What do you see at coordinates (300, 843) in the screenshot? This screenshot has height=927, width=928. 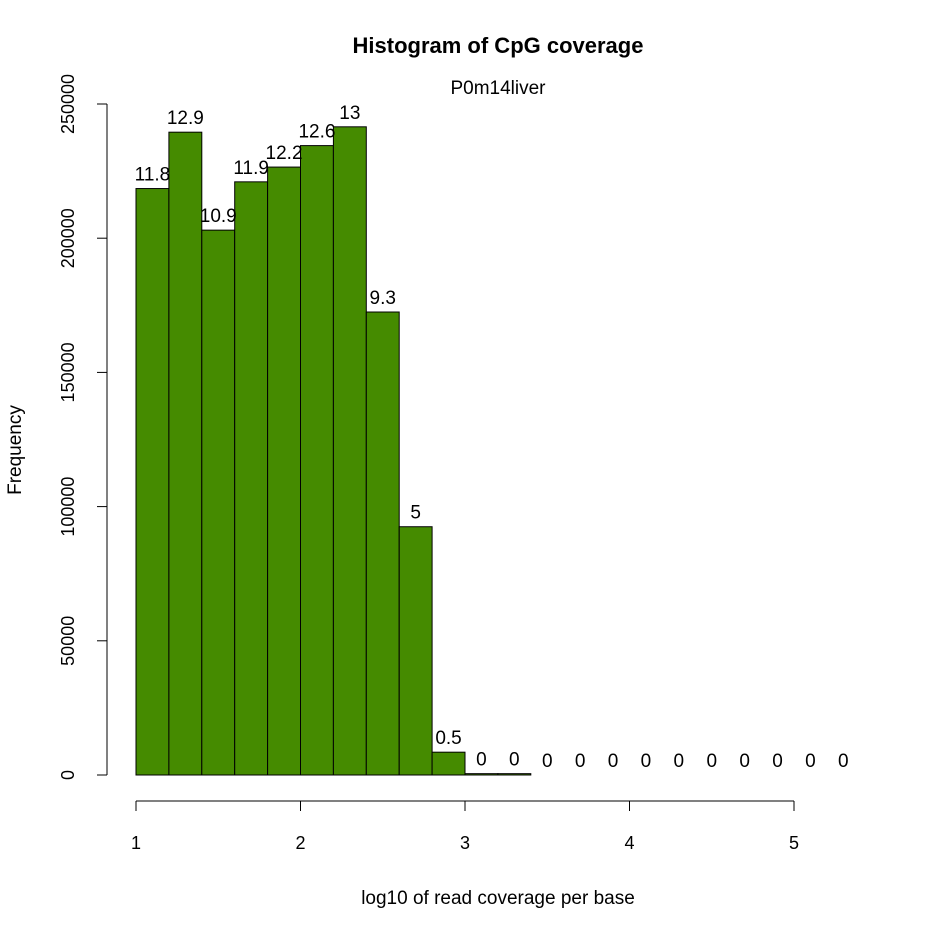 I see `x-tick-label: 2` at bounding box center [300, 843].